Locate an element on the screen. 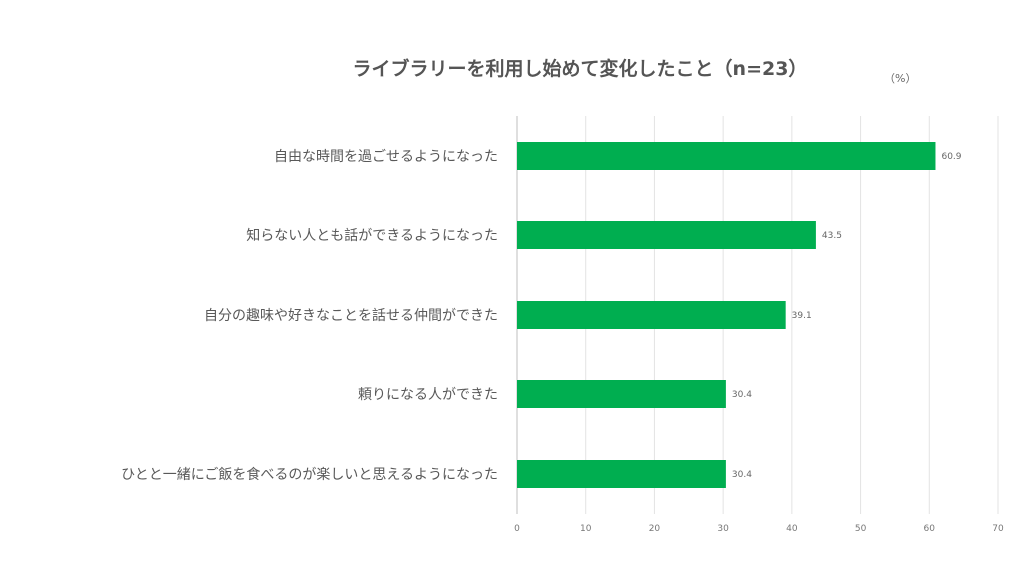 Image resolution: width=1024 pixels, height=576 pixels. chart-title: ライブラリーを利用し始めて変化したこと（n=23） is located at coordinates (580, 69).